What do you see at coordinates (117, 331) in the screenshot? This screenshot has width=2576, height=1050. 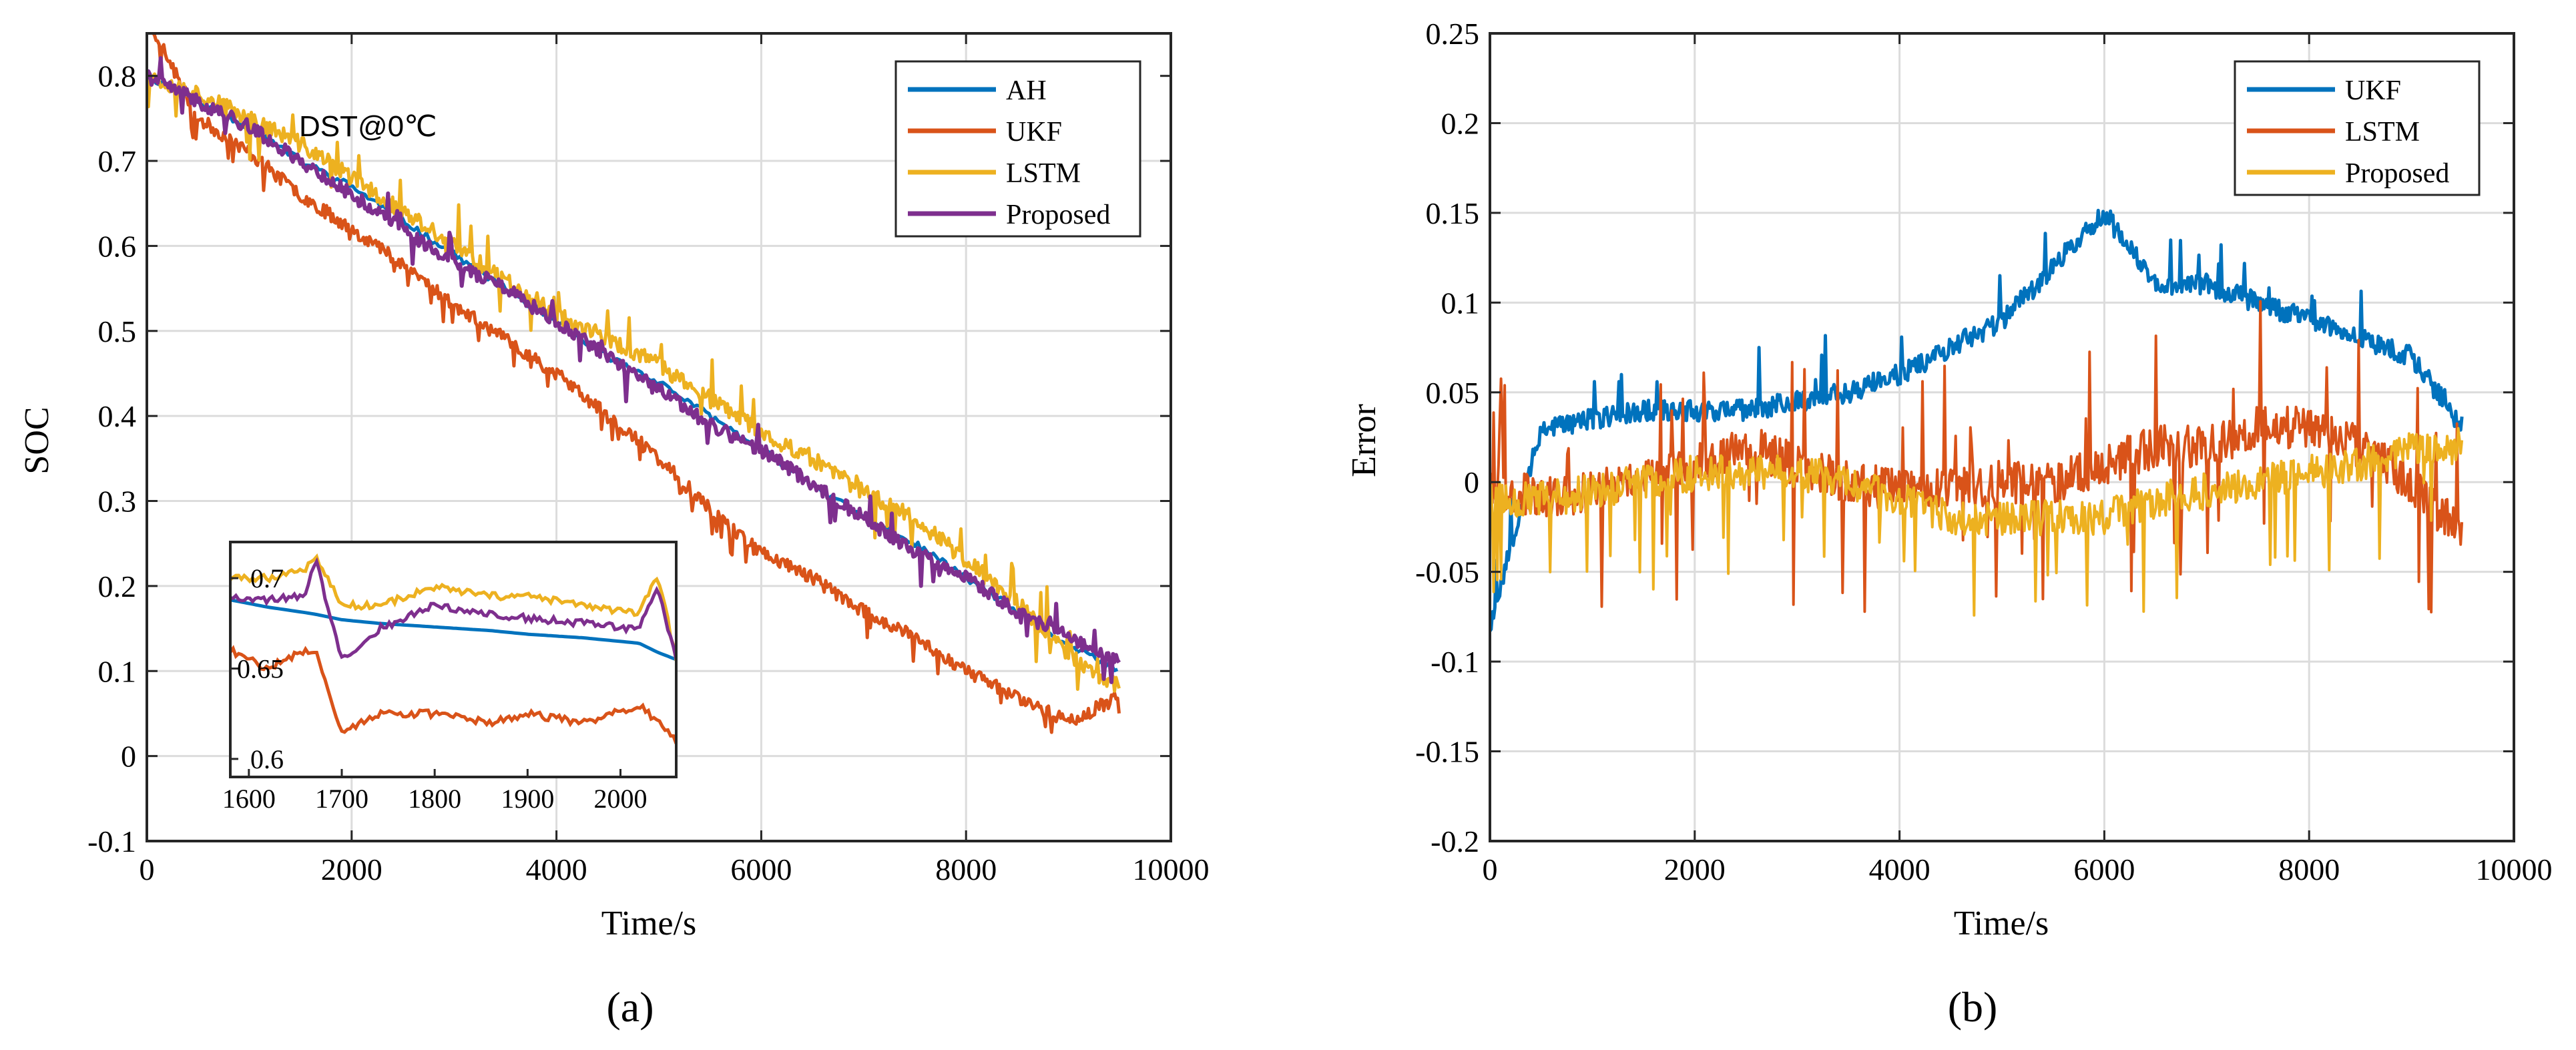 I see `y-tick-label: 0.5` at bounding box center [117, 331].